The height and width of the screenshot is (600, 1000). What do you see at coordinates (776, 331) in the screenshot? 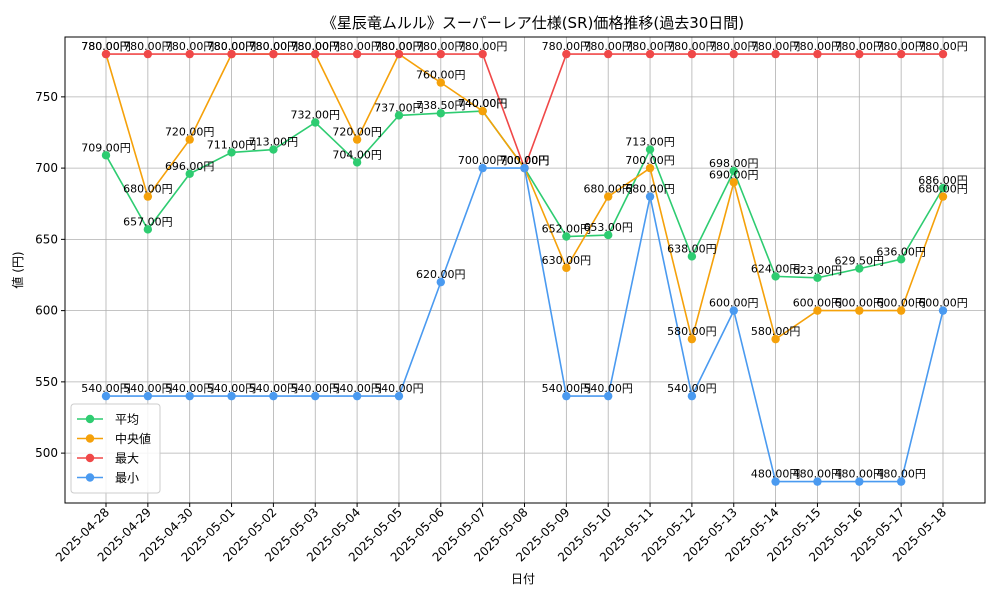
I see `data-label: 580.00円` at bounding box center [776, 331].